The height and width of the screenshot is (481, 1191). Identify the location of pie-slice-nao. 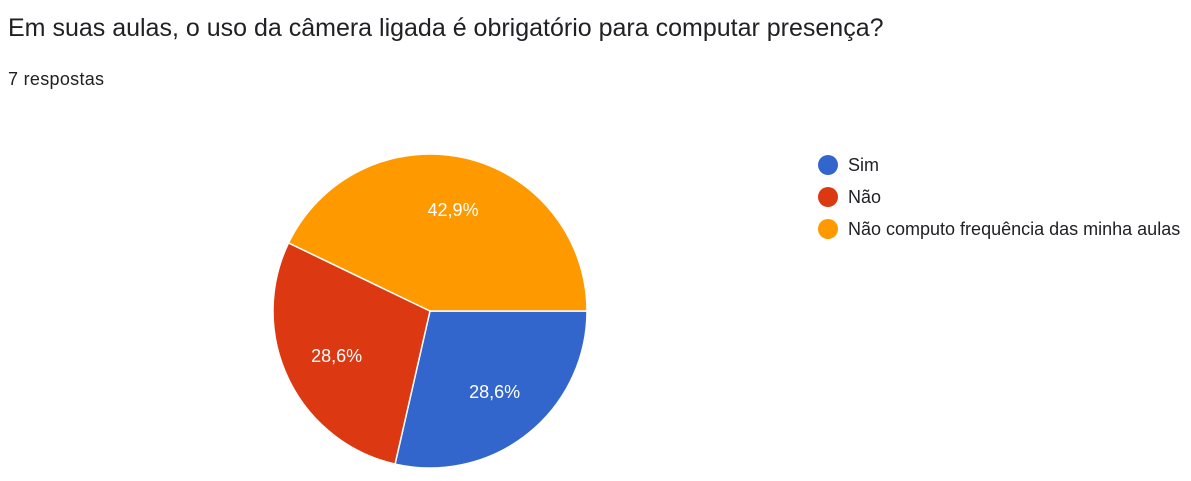
(351, 353).